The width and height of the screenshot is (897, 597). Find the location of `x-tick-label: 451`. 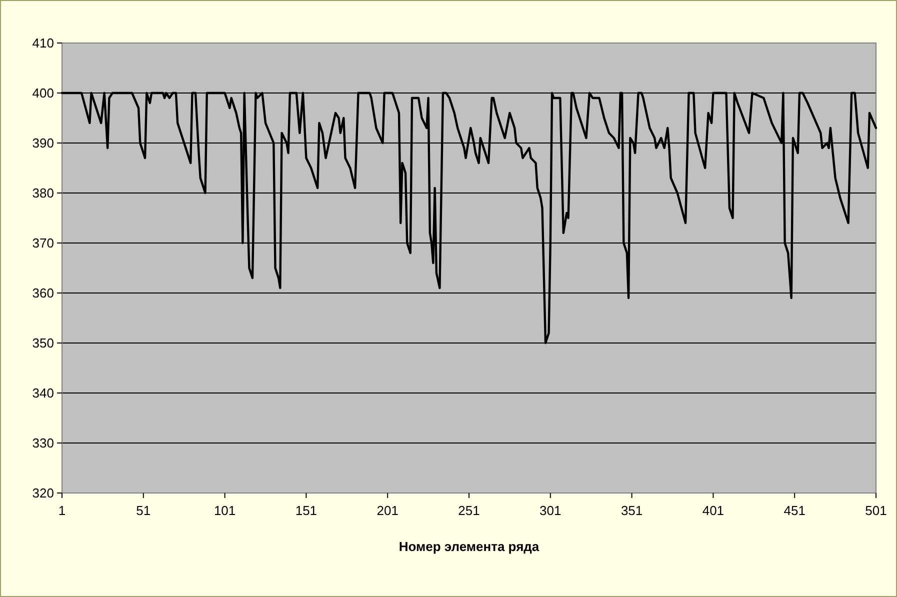

x-tick-label: 451 is located at coordinates (795, 510).